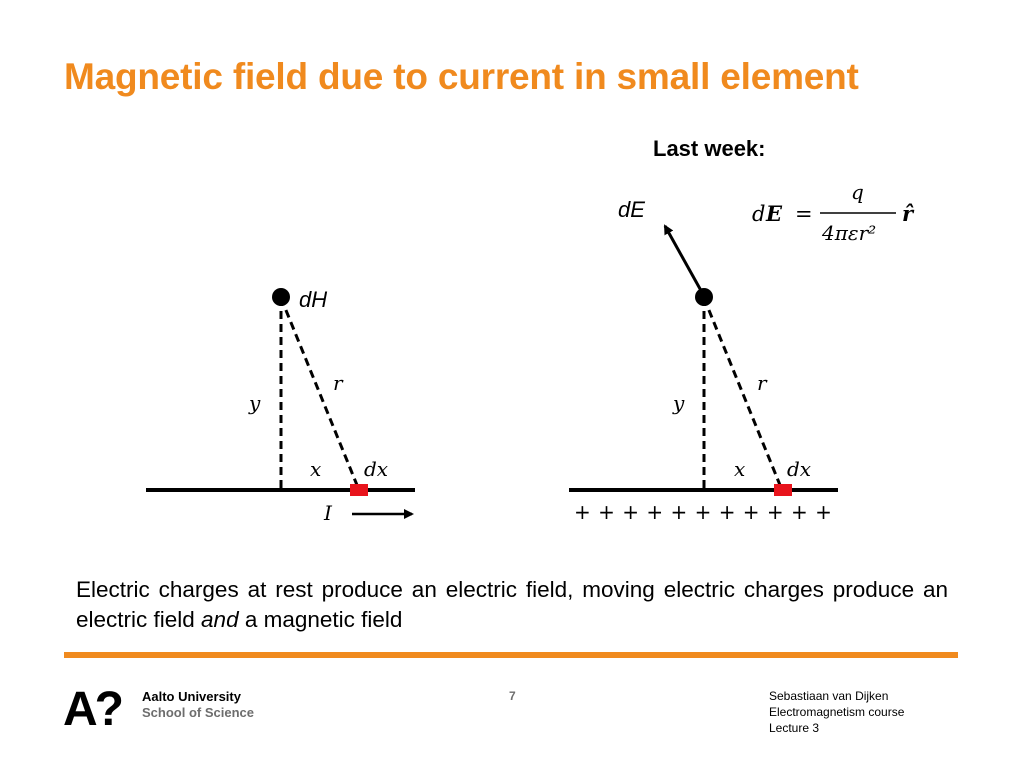 Image resolution: width=1024 pixels, height=768 pixels. What do you see at coordinates (678, 403) in the screenshot?
I see `right-y-label: y` at bounding box center [678, 403].